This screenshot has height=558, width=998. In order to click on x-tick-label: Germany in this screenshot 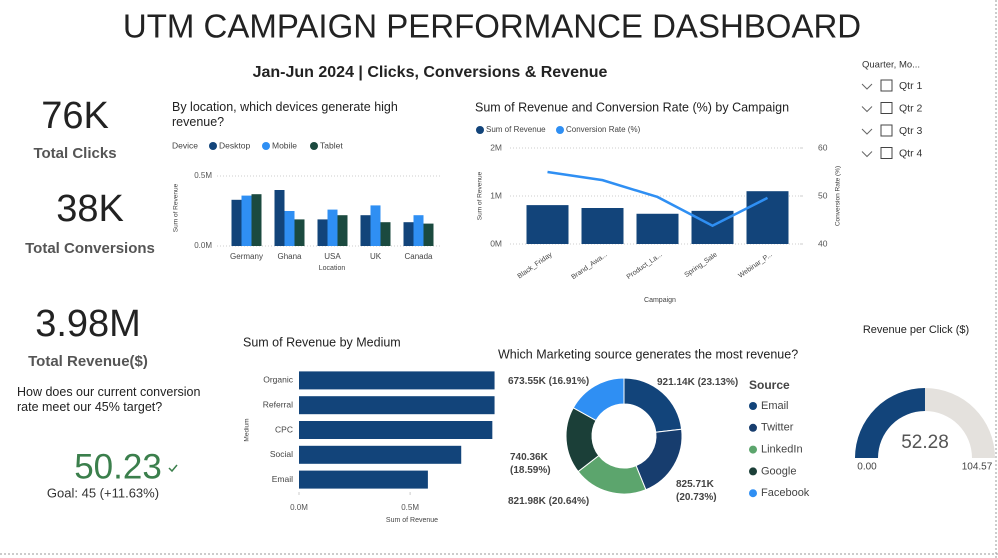, I will do `click(246, 256)`.